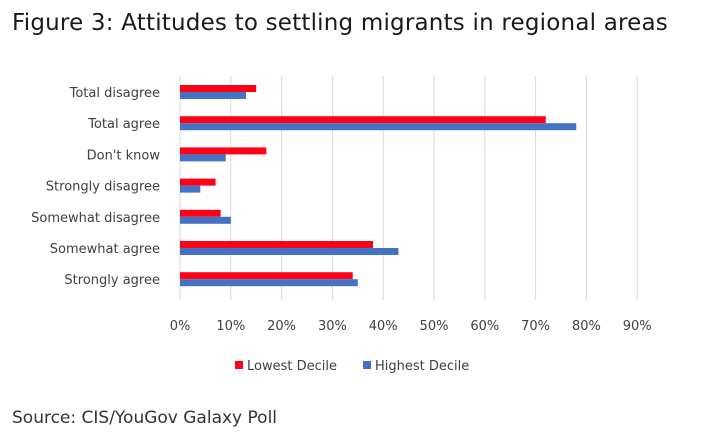 The height and width of the screenshot is (445, 702). Describe the element at coordinates (383, 326) in the screenshot. I see `x-tick-label: 40%` at that location.